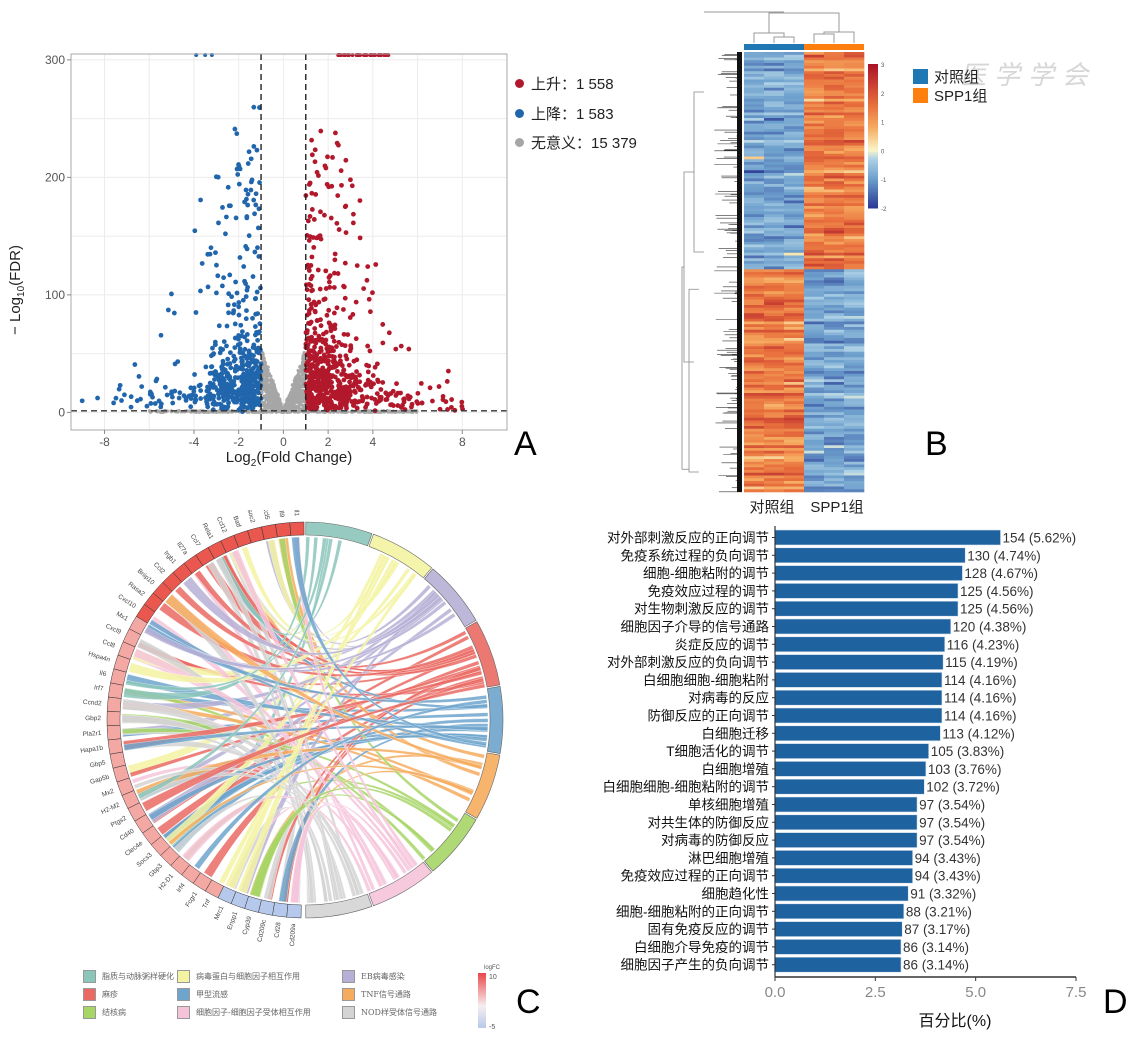 The width and height of the screenshot is (1140, 1043). I want to click on bar-data-label: 103 (3.76%), so click(965, 769).